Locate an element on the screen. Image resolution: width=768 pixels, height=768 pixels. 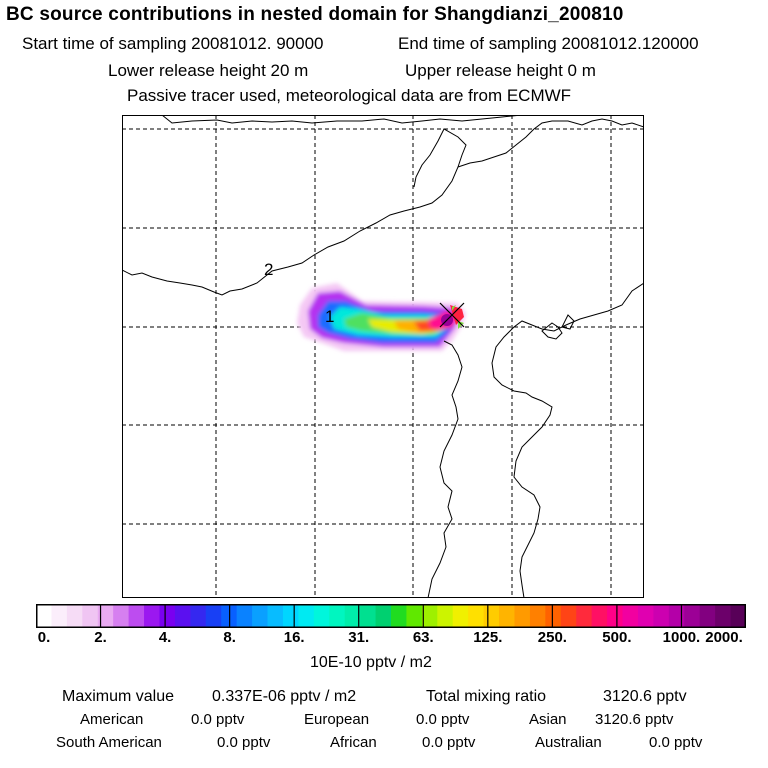
colorbar is located at coordinates (391, 616).